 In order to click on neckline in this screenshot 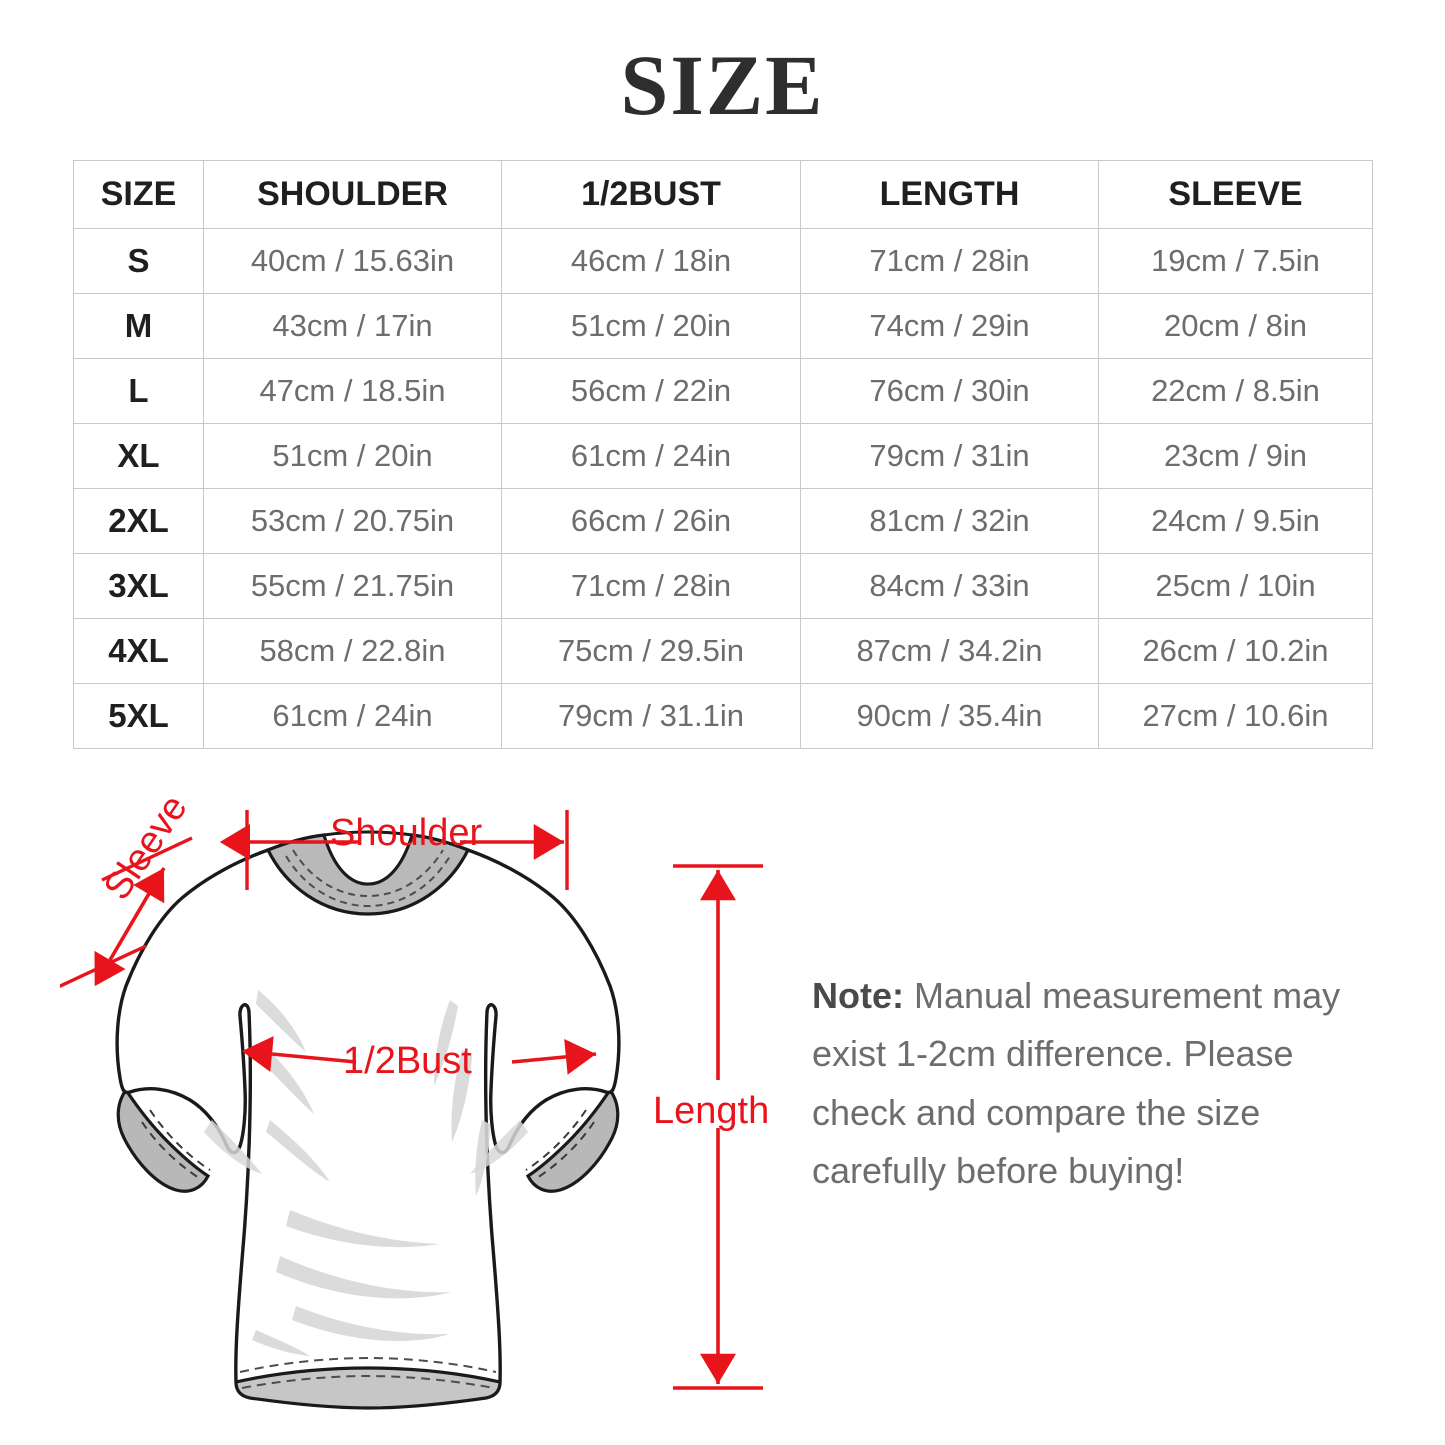, I will do `click(368, 858)`.